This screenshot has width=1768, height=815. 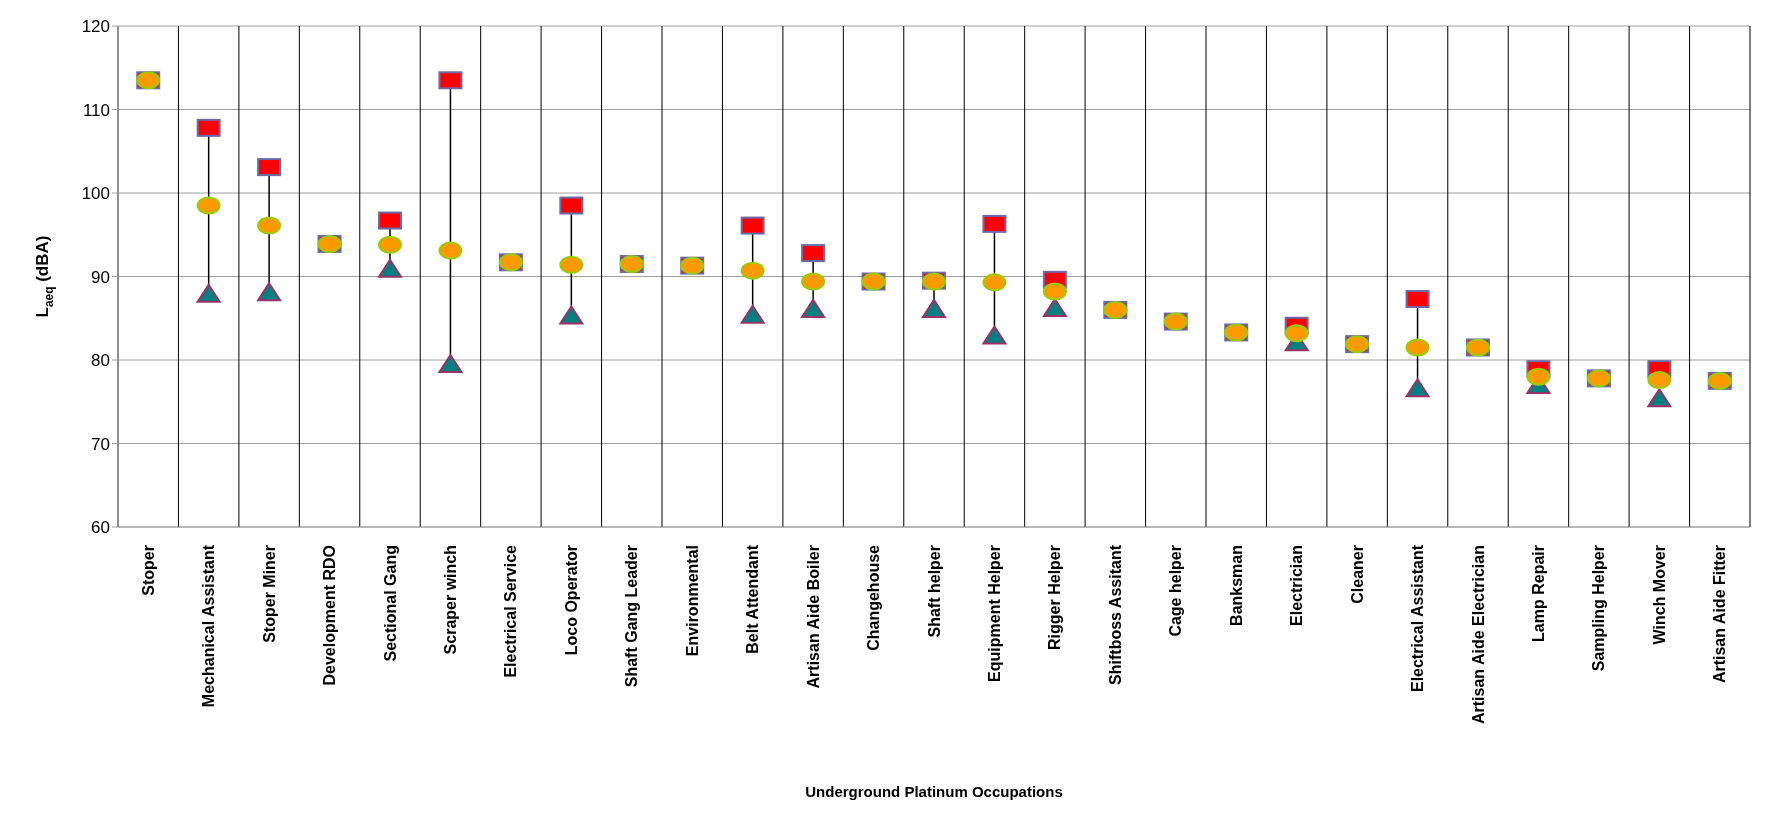 I want to click on x-tick-label: Cleaner, so click(x=1357, y=574).